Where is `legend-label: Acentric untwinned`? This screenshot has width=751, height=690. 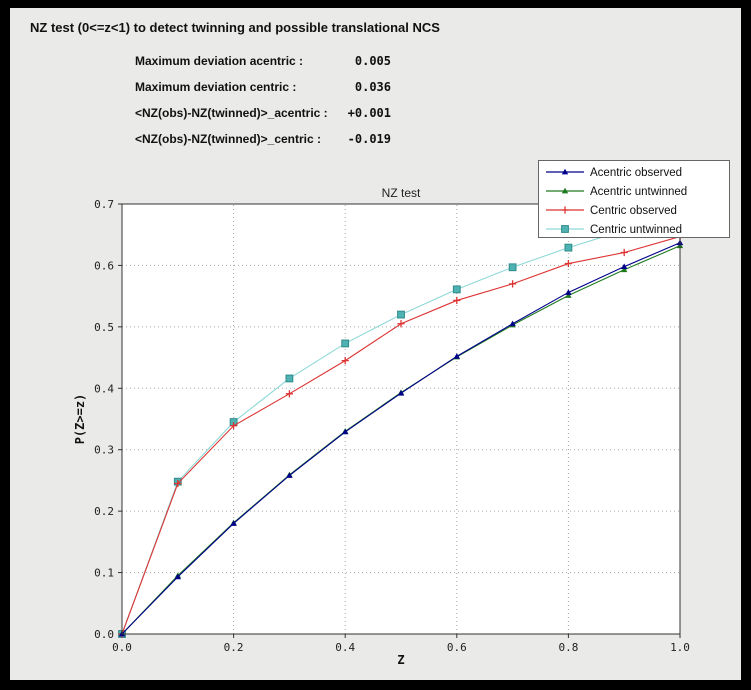
legend-label: Acentric untwinned is located at coordinates (638, 192).